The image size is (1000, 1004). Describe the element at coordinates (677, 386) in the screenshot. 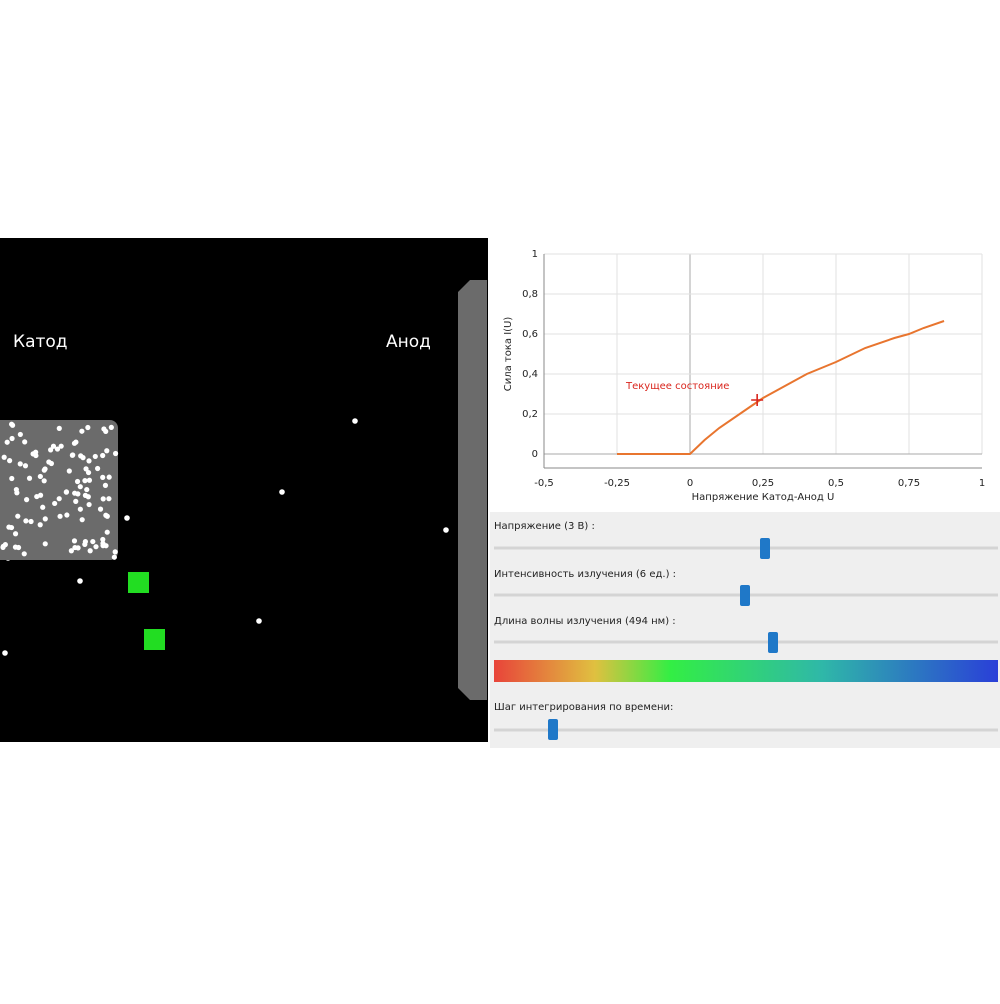

I see `annotation: Текущее состояние` at that location.